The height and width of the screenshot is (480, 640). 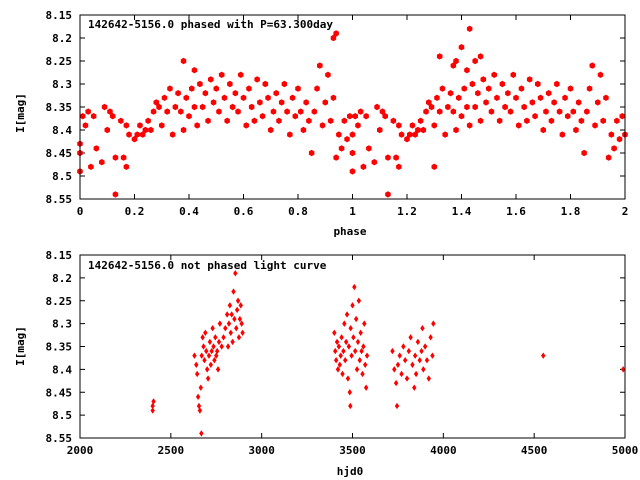 What do you see at coordinates (59, 255) in the screenshot?
I see `unphased-ytick-label: 8.15` at bounding box center [59, 255].